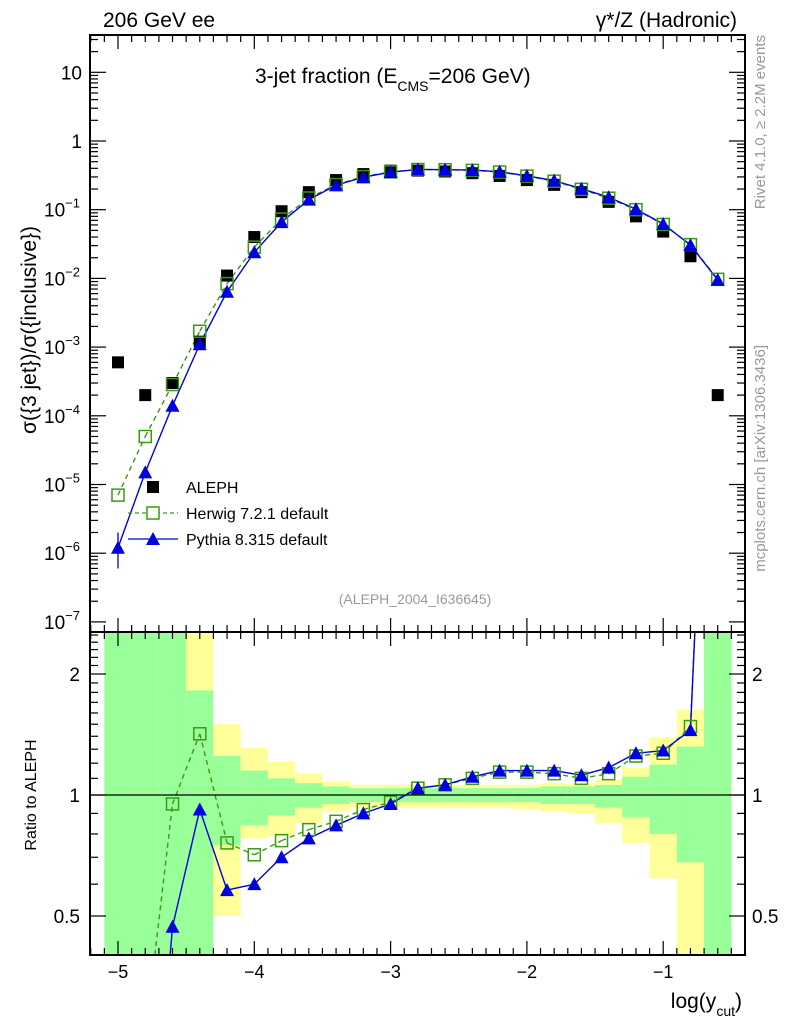  Describe the element at coordinates (74, 796) in the screenshot. I see `ratio-y-tick-label: 1` at that location.